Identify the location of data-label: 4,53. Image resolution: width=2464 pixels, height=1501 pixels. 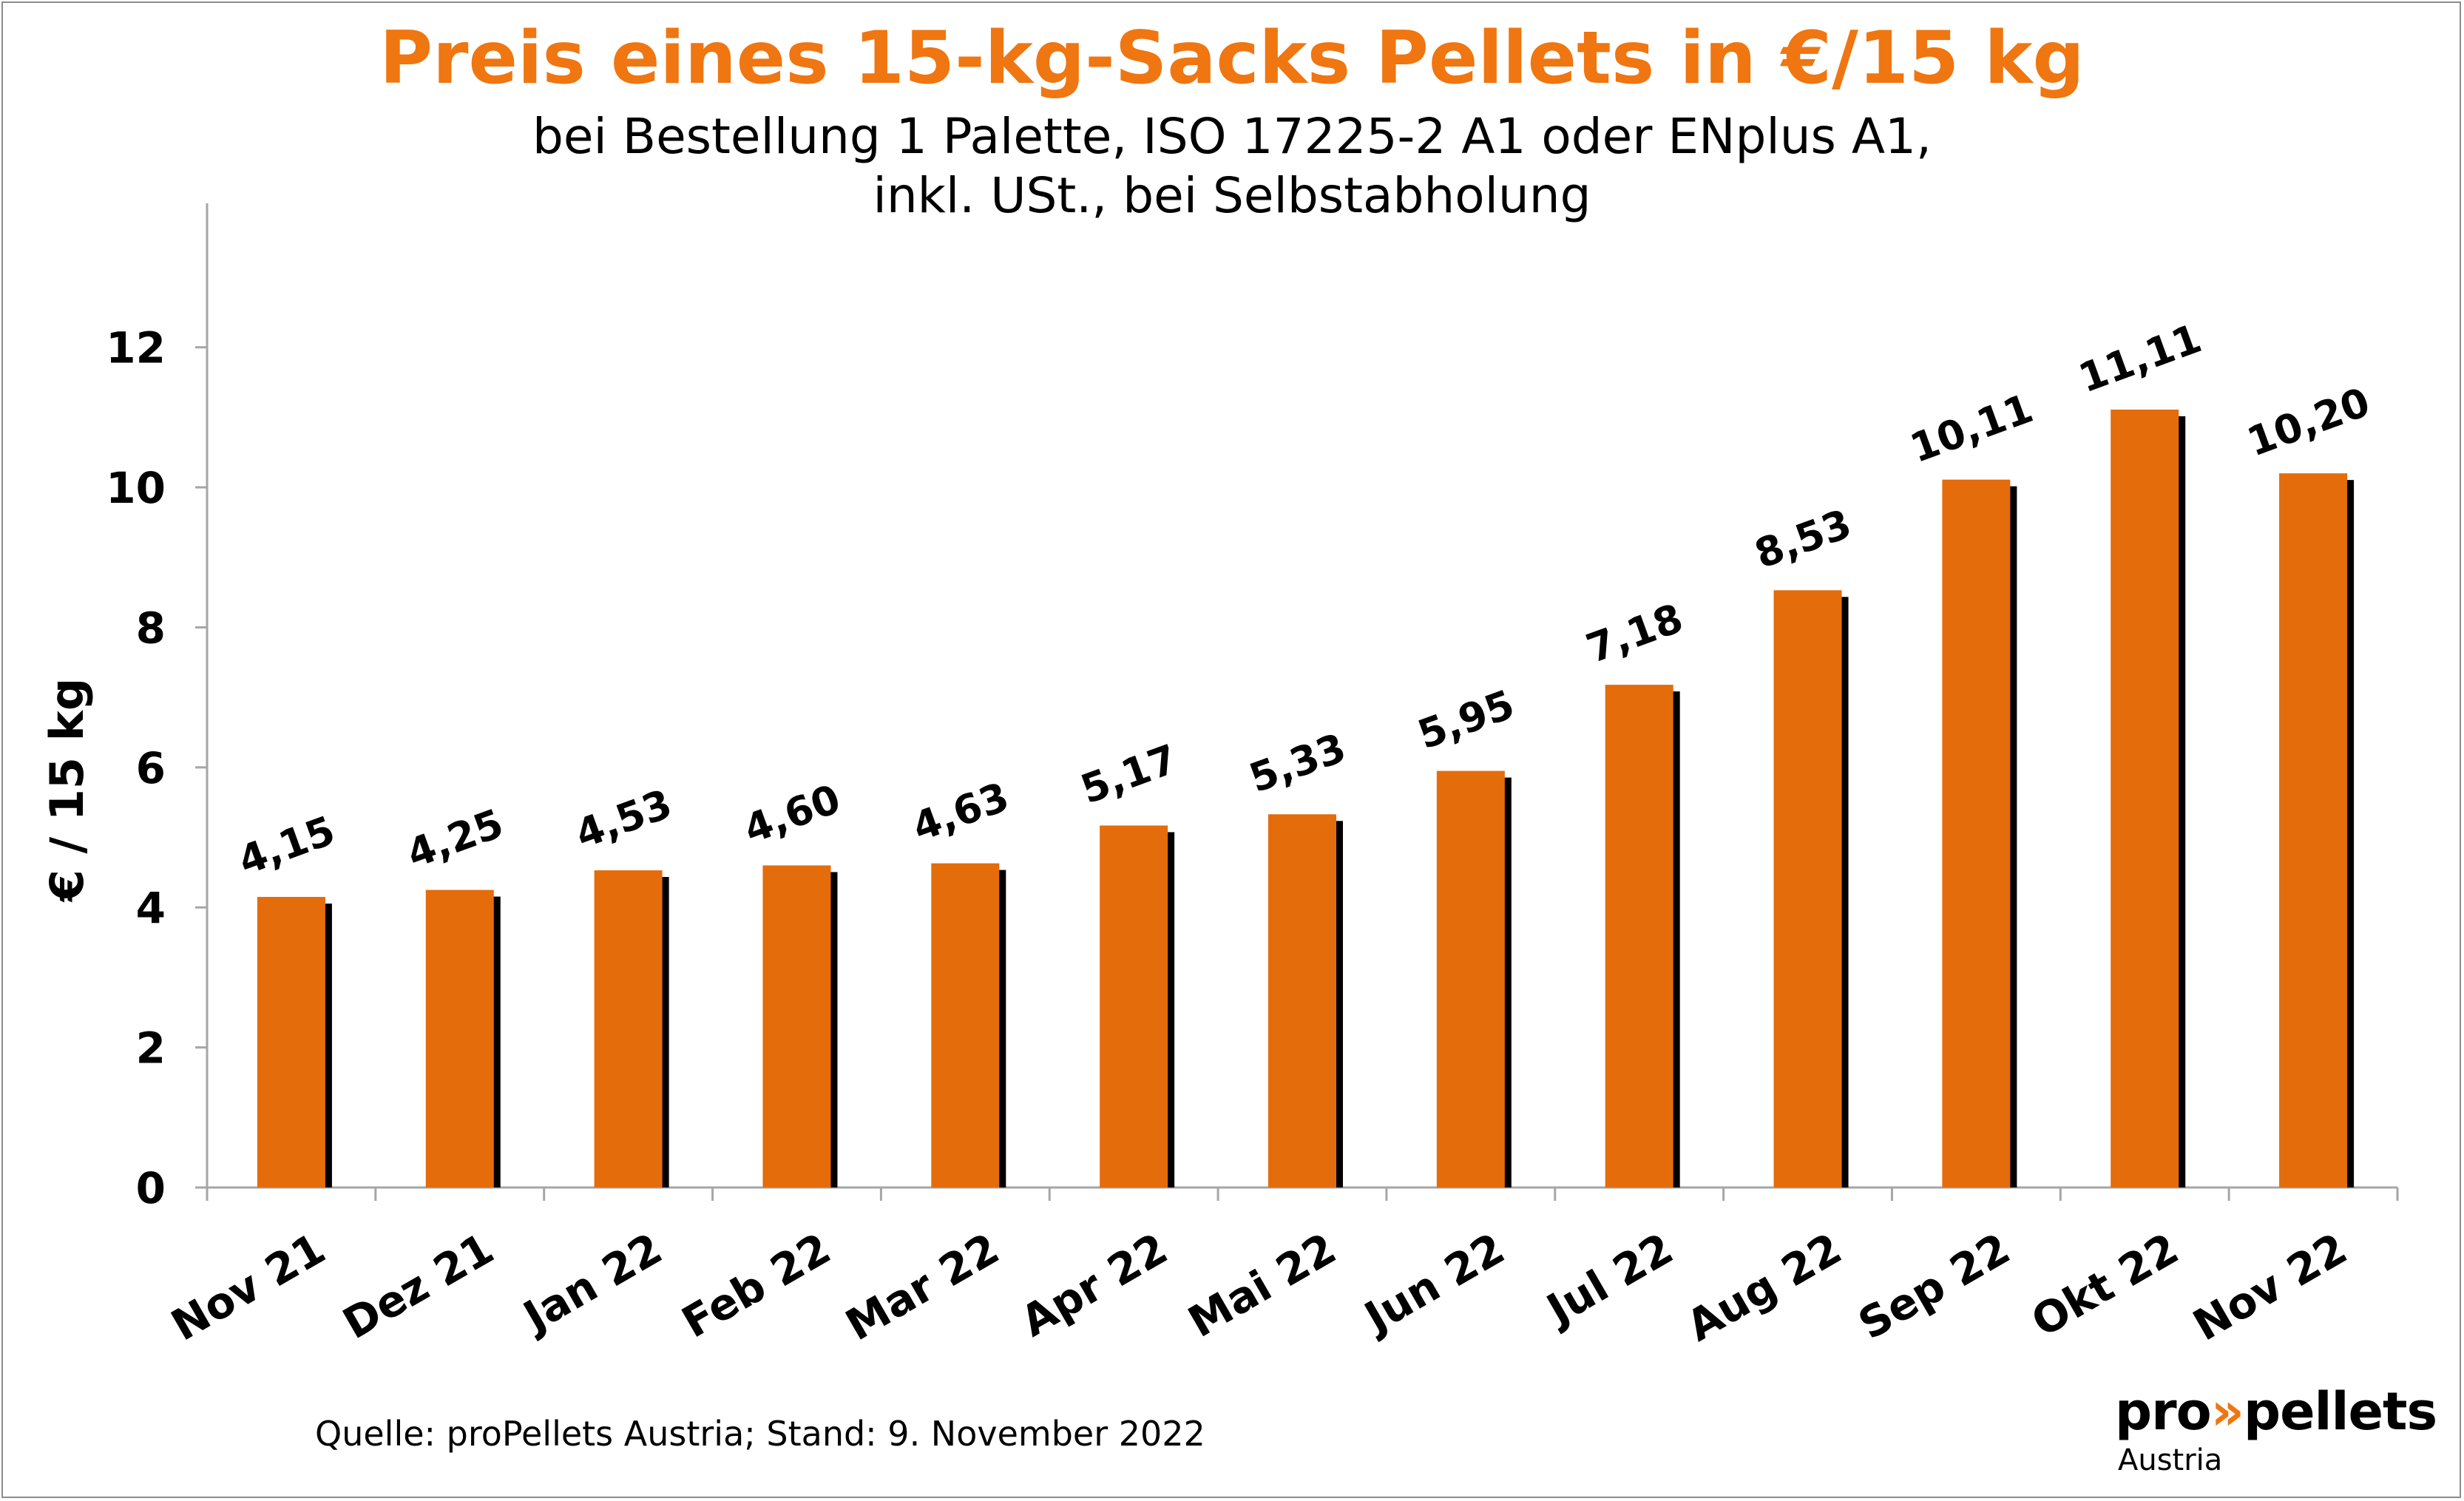
(624, 819).